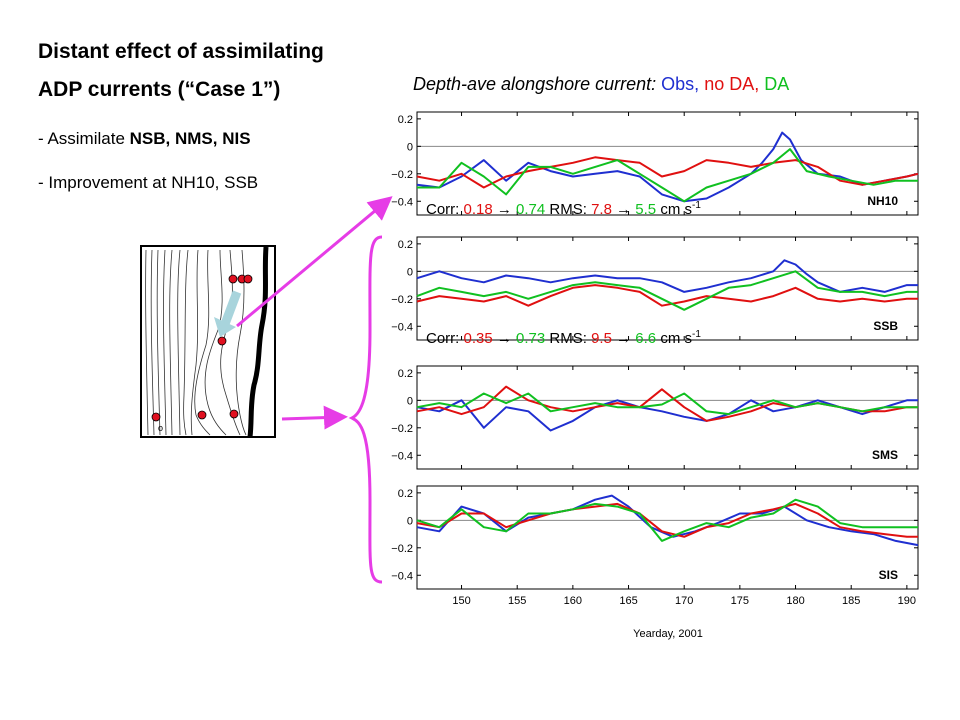 The image size is (960, 720). I want to click on stats-nh10-corr-after: 0.74, so click(531, 209).